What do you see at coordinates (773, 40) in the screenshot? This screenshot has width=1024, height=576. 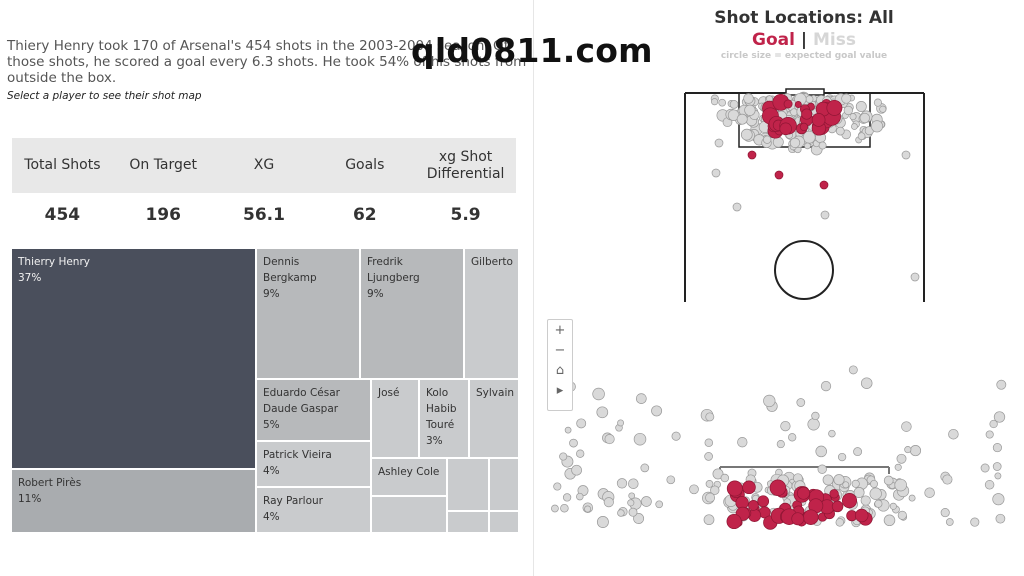 I see `legend-goal: Goal` at bounding box center [773, 40].